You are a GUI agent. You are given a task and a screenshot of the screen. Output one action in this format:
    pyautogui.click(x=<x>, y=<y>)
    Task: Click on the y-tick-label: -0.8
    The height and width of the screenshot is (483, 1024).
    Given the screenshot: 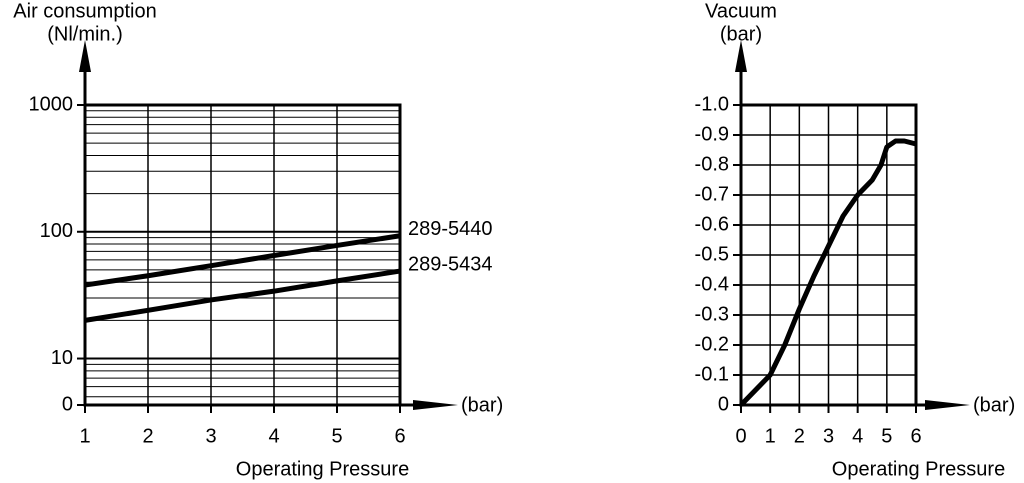 What is the action you would take?
    pyautogui.click(x=712, y=164)
    